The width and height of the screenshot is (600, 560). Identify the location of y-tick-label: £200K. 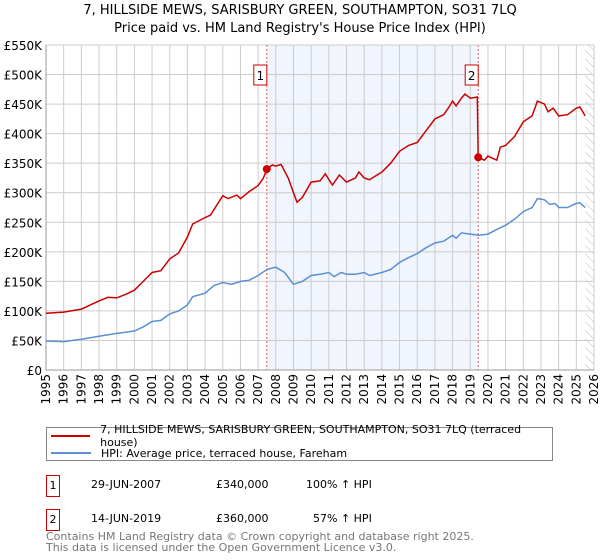
(24, 253).